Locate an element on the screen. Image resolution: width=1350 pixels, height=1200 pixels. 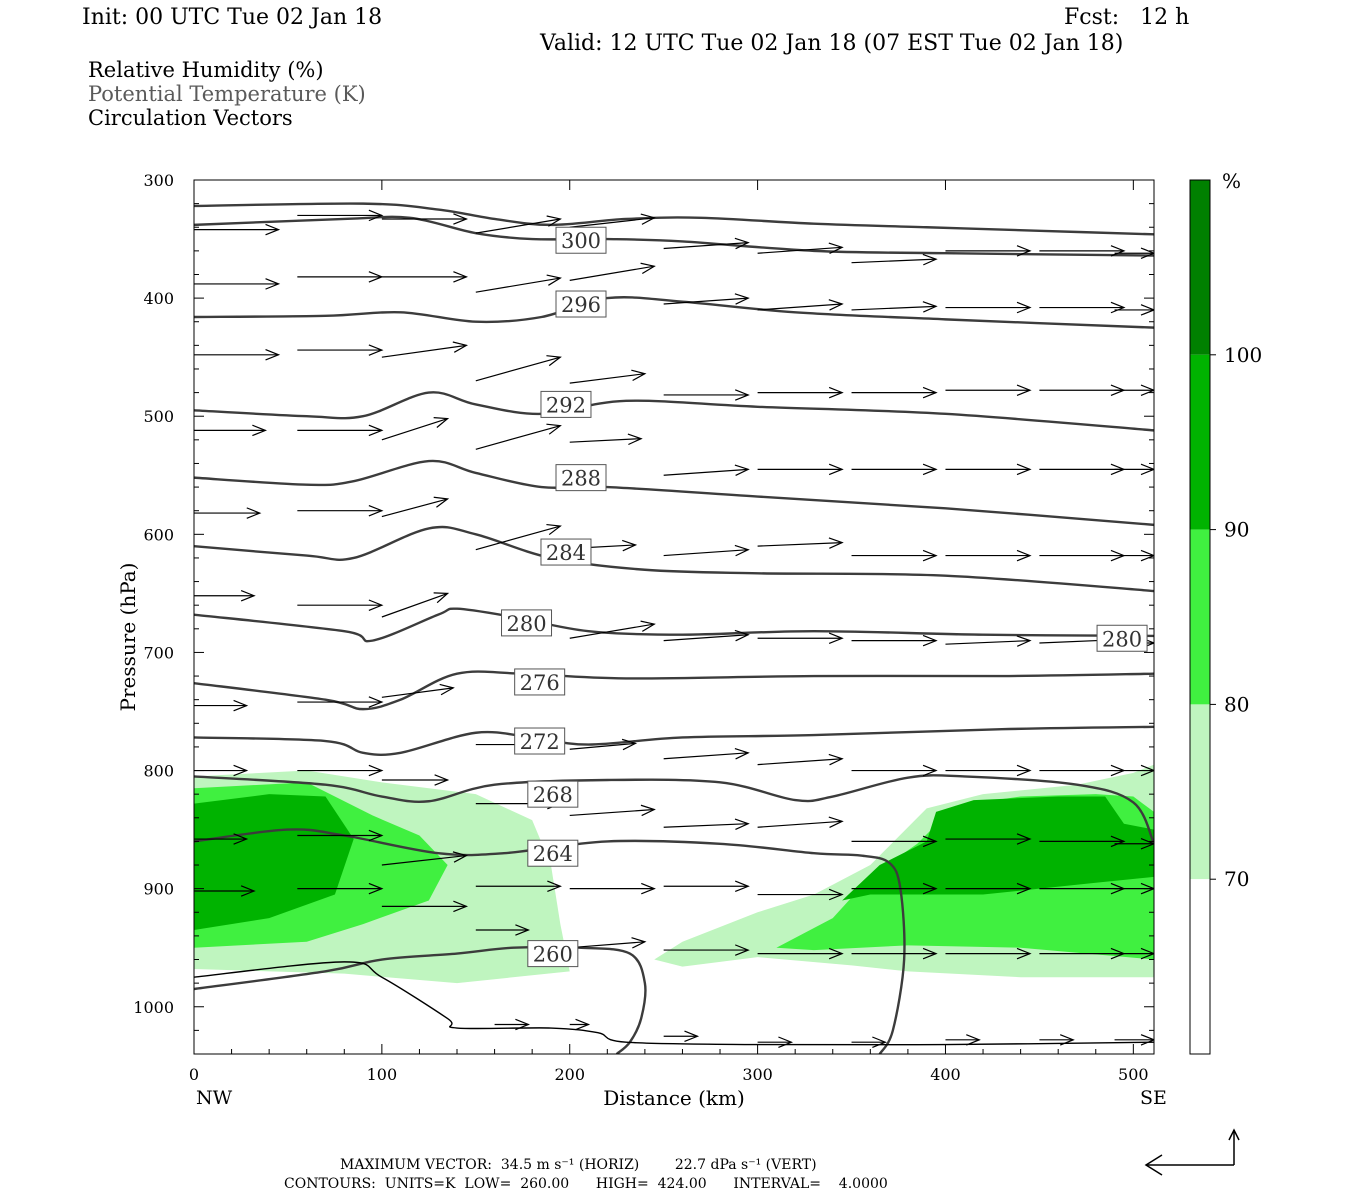
y-tick-label: 800 is located at coordinates (158, 771).